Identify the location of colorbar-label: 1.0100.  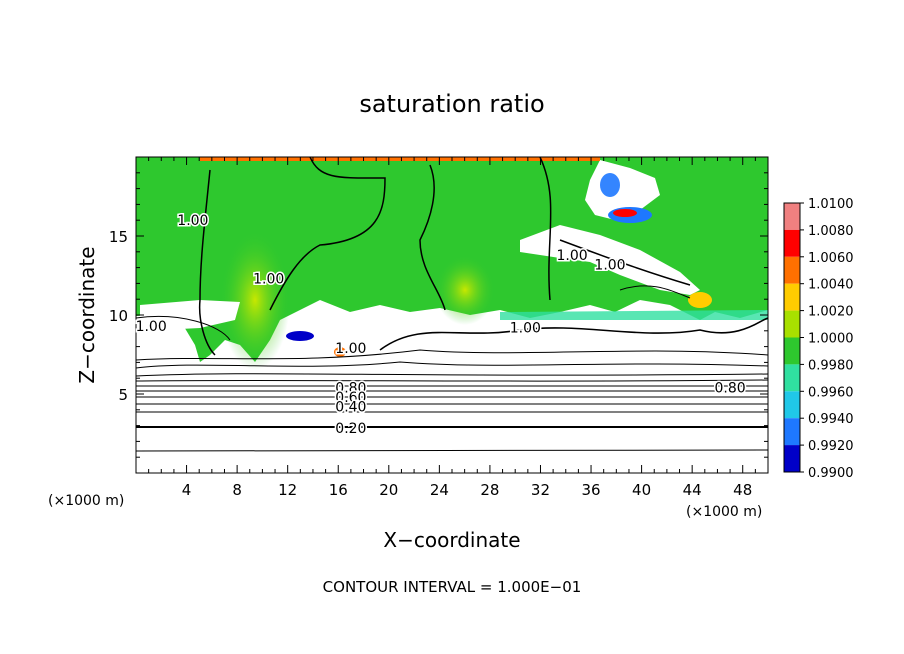
(831, 204).